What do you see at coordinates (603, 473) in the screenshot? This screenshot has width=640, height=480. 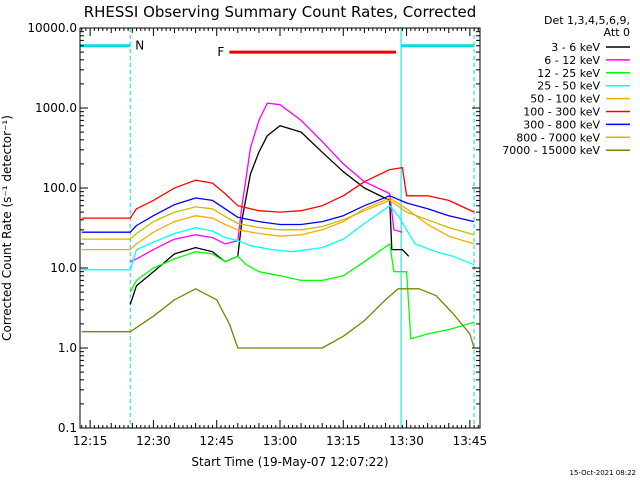 I see `generation-timestamp: 15-Oct-2021 08:22` at bounding box center [603, 473].